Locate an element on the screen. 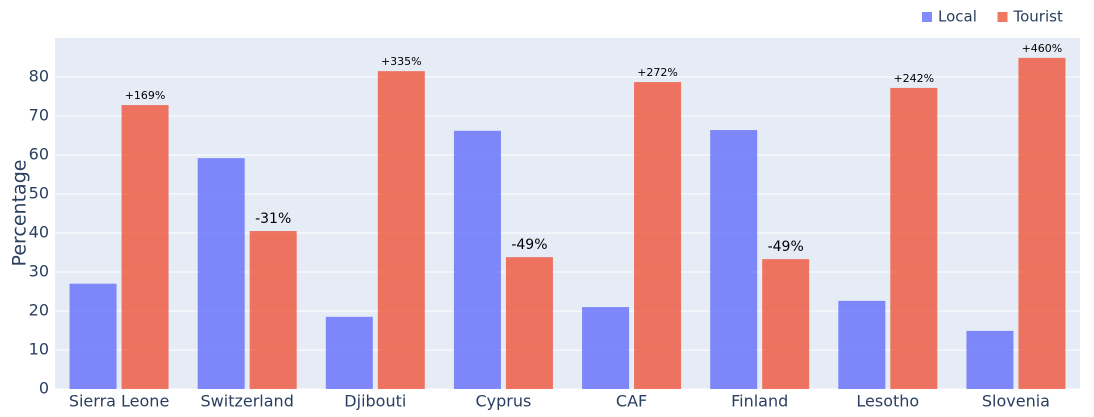 This screenshot has width=1094, height=417. x-tick-label: Switzerland is located at coordinates (247, 401).